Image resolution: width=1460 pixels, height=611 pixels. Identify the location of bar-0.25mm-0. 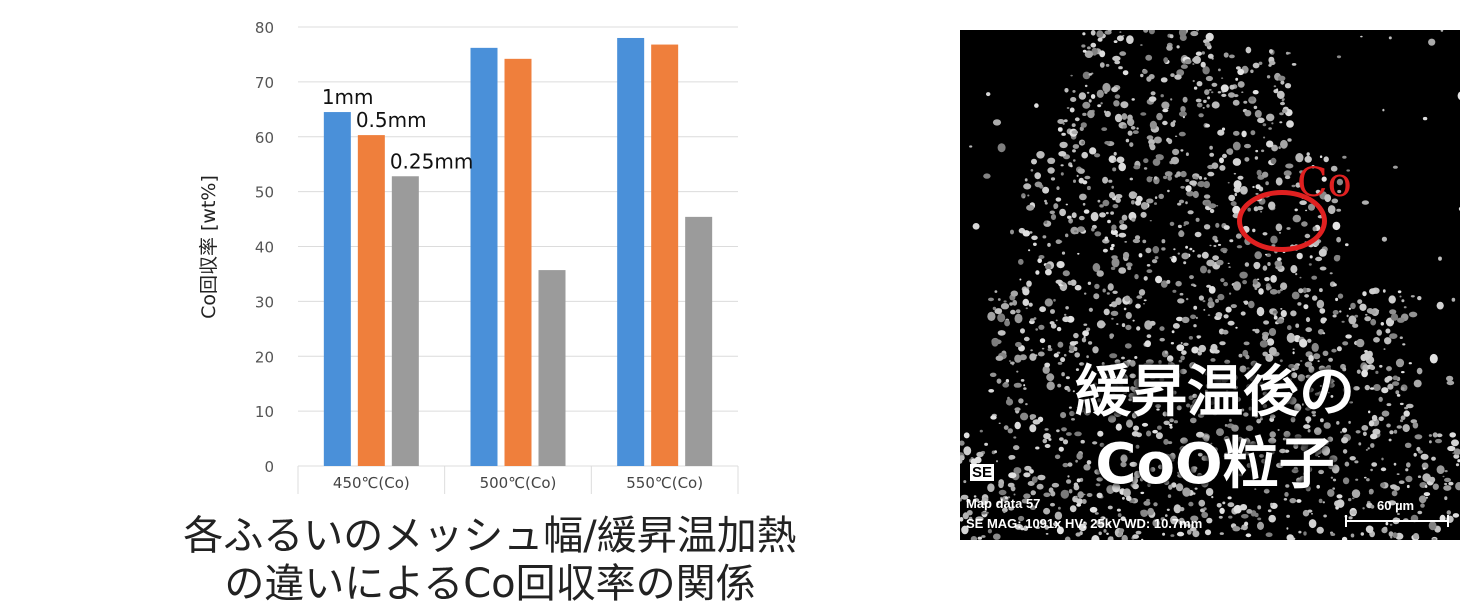
(405, 321).